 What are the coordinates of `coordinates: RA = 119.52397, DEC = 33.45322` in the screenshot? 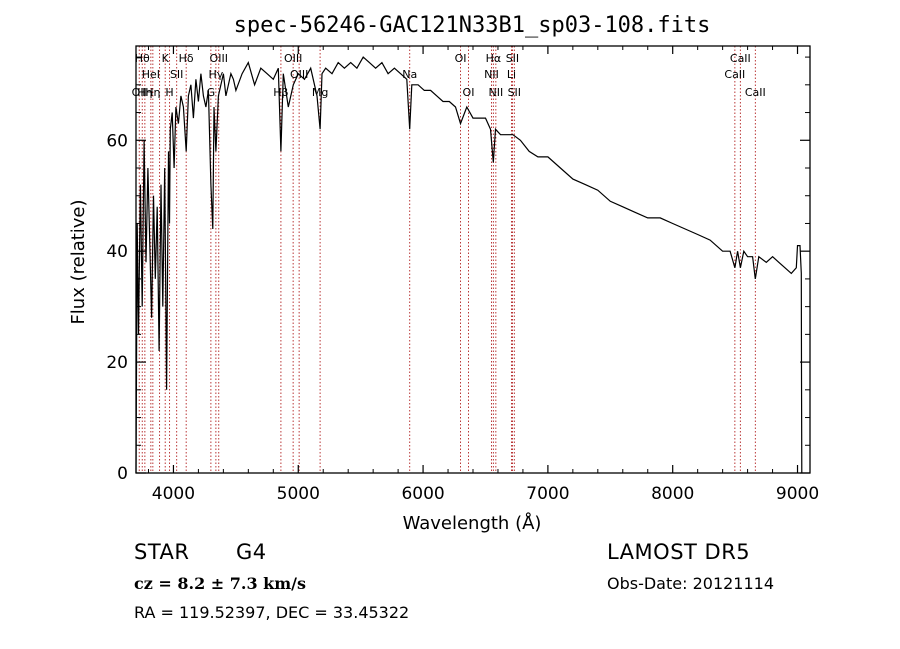 It's located at (272, 612).